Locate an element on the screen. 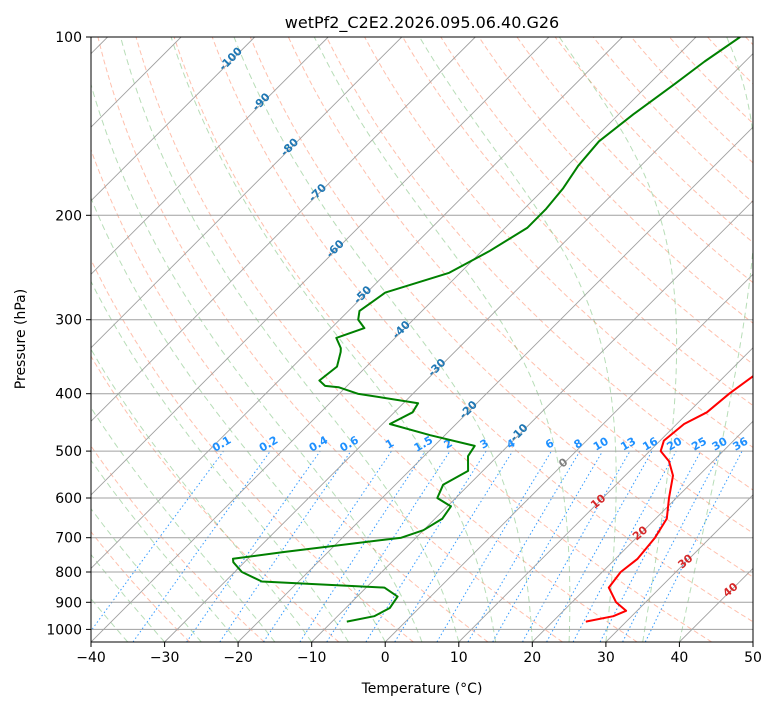 The image size is (775, 708). y-tick-label: 800 is located at coordinates (68, 573).